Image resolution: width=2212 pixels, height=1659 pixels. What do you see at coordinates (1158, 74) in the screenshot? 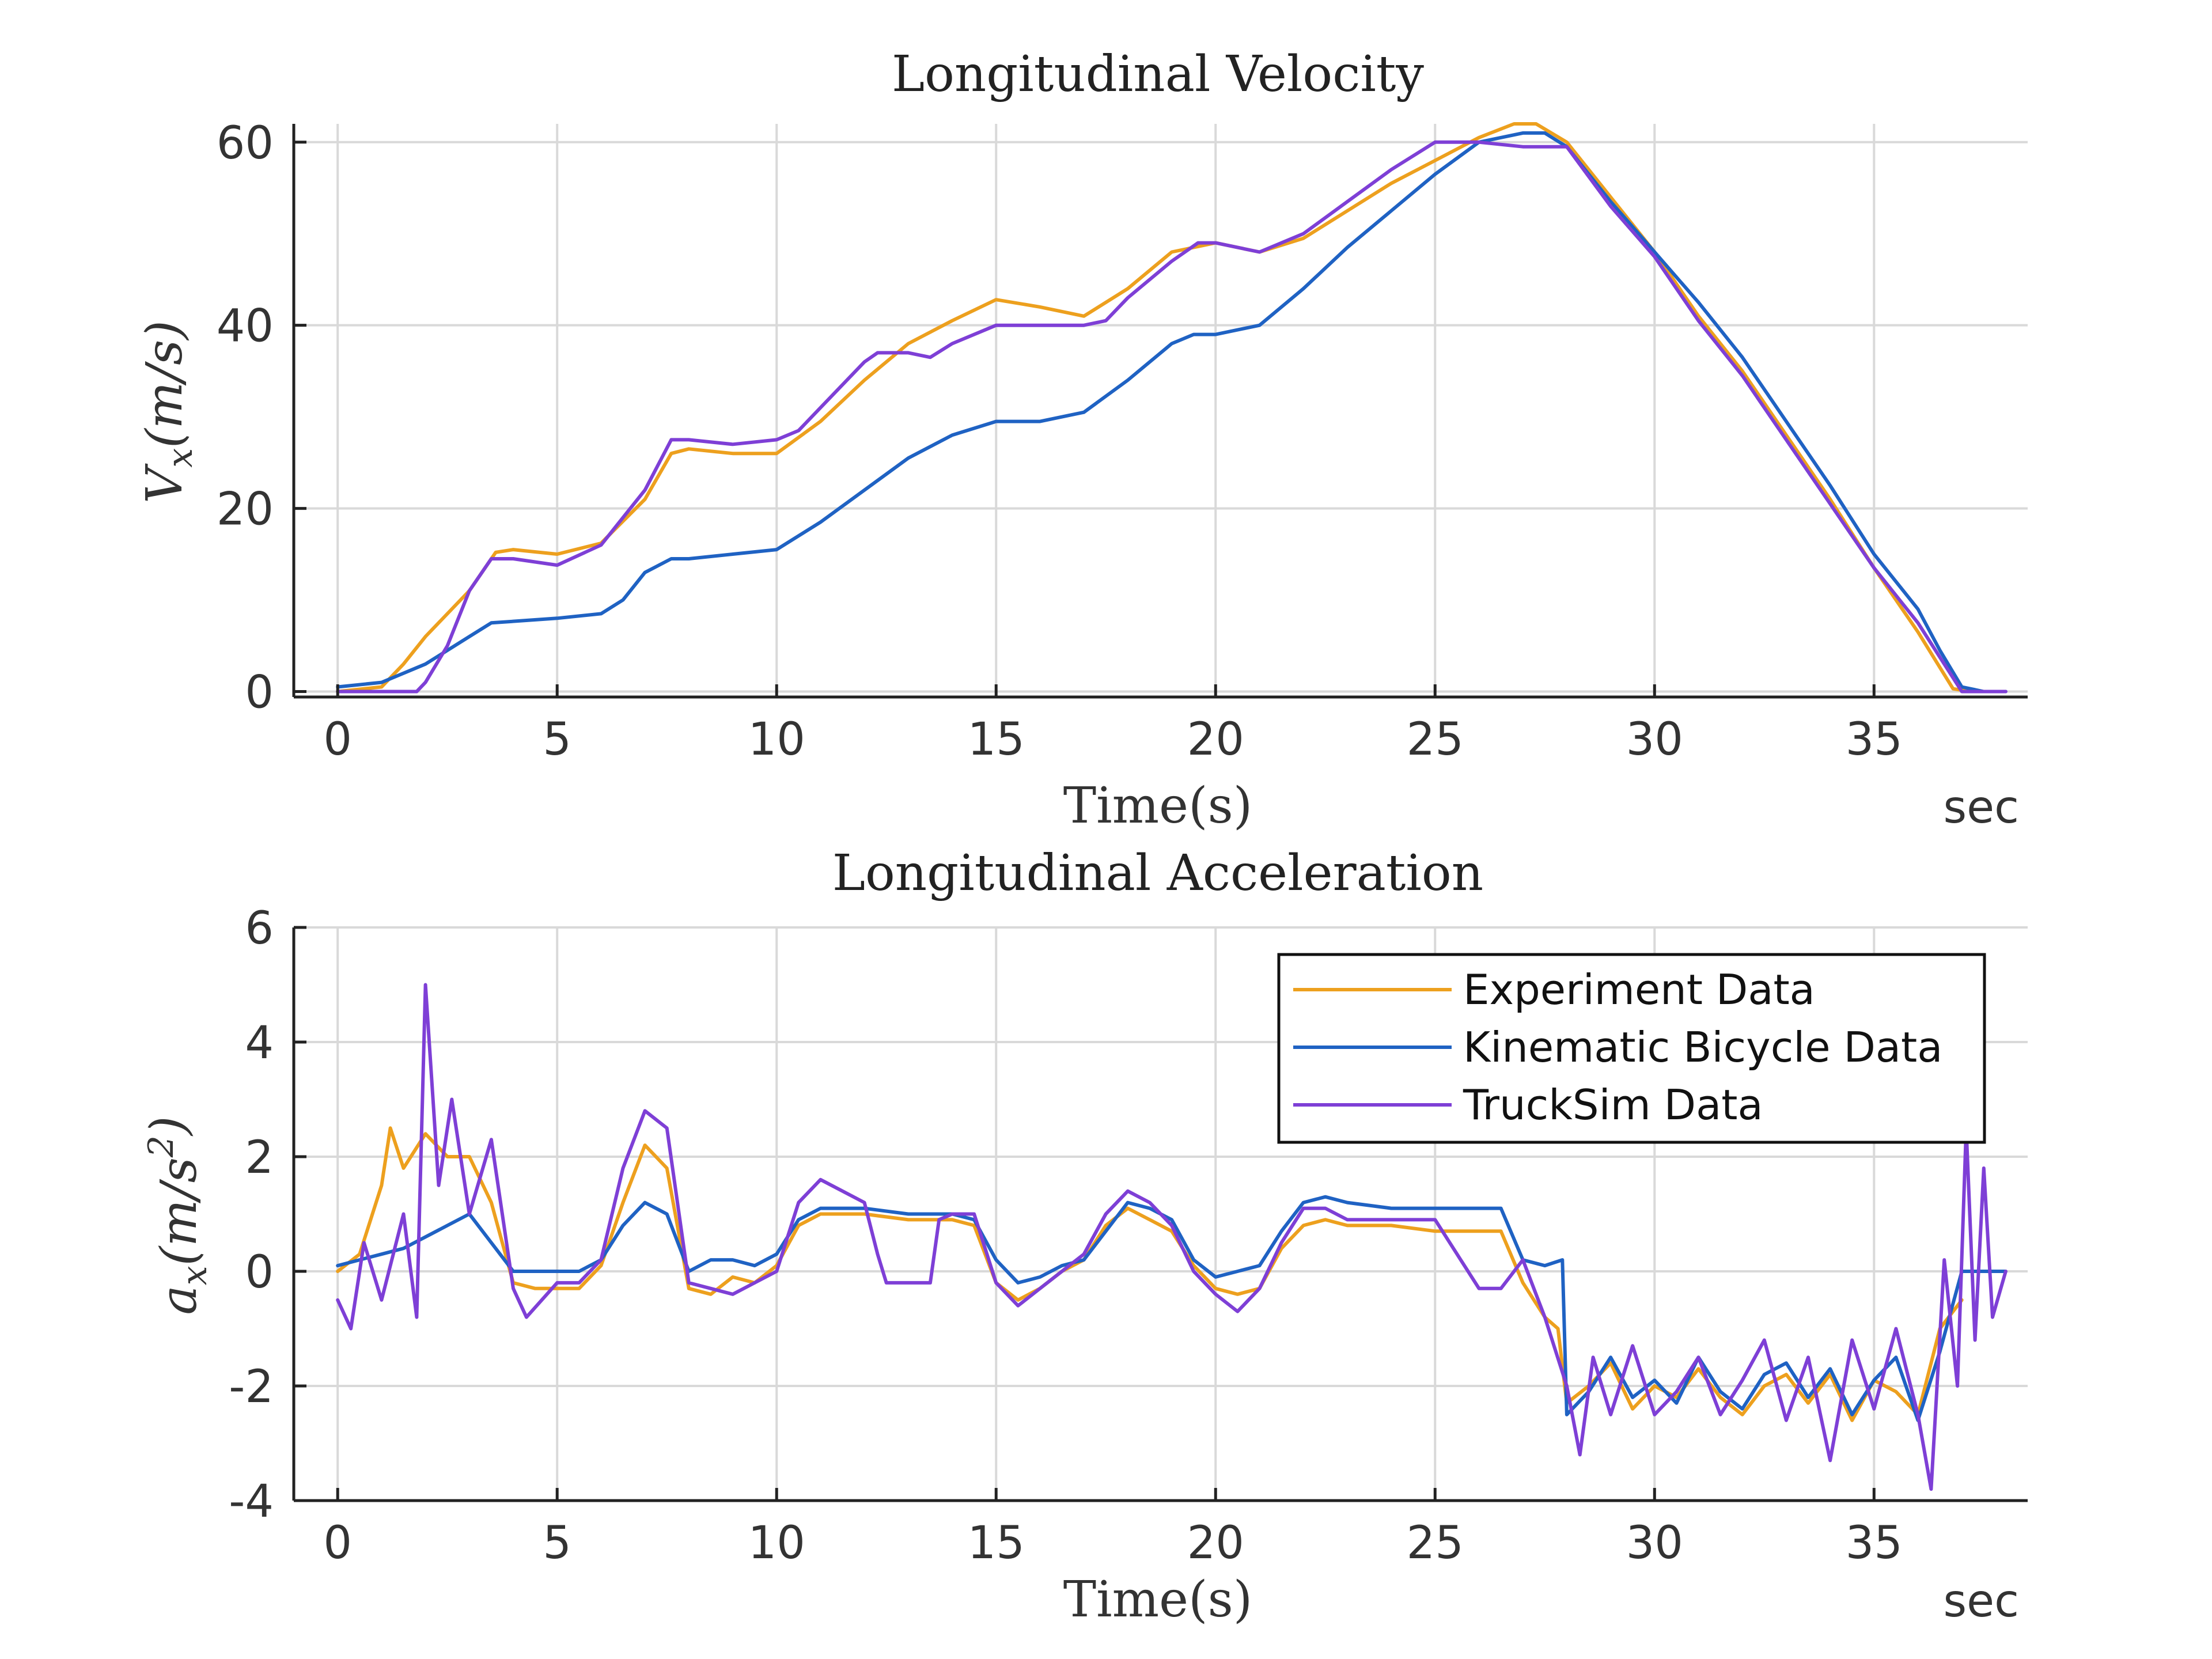
I see `velocity-title: Longitudinal Velocity` at bounding box center [1158, 74].